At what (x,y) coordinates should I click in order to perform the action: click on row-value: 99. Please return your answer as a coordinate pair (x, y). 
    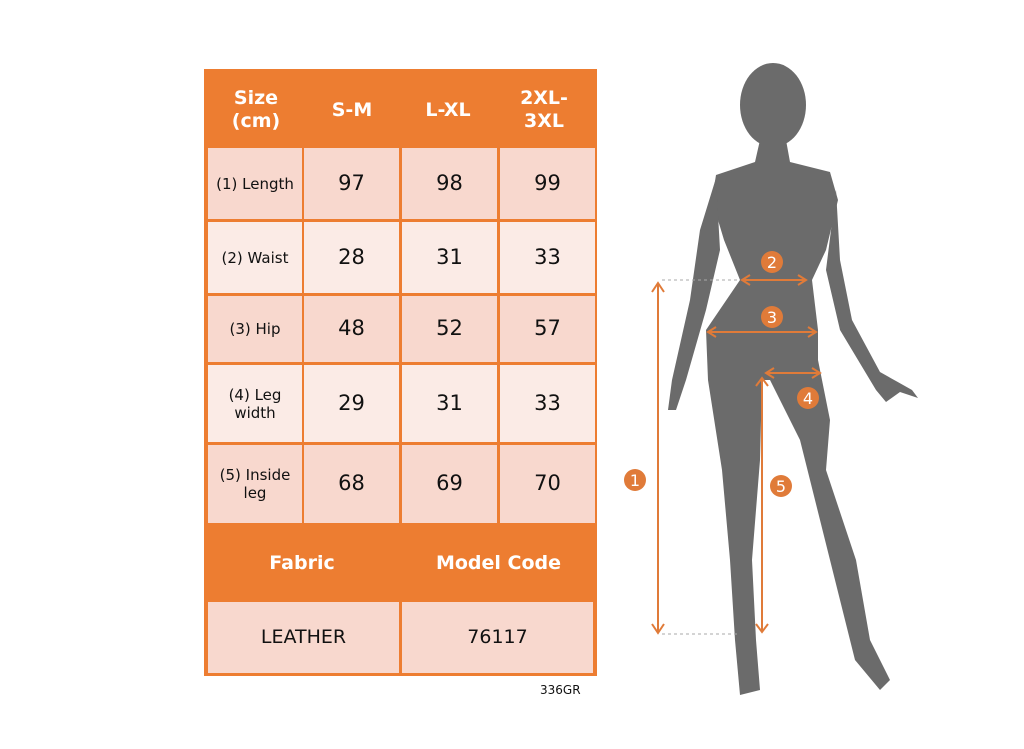
    Looking at the image, I should click on (547, 183).